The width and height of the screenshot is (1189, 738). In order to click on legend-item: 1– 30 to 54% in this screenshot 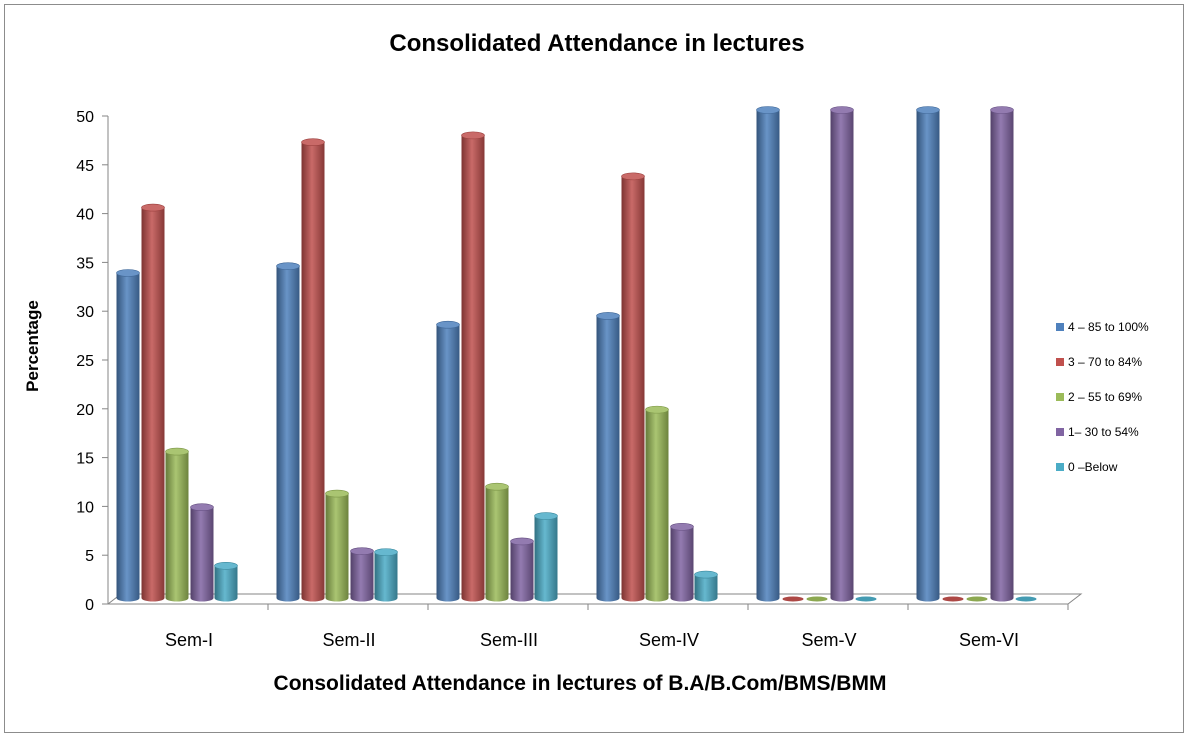, I will do `click(1097, 432)`.